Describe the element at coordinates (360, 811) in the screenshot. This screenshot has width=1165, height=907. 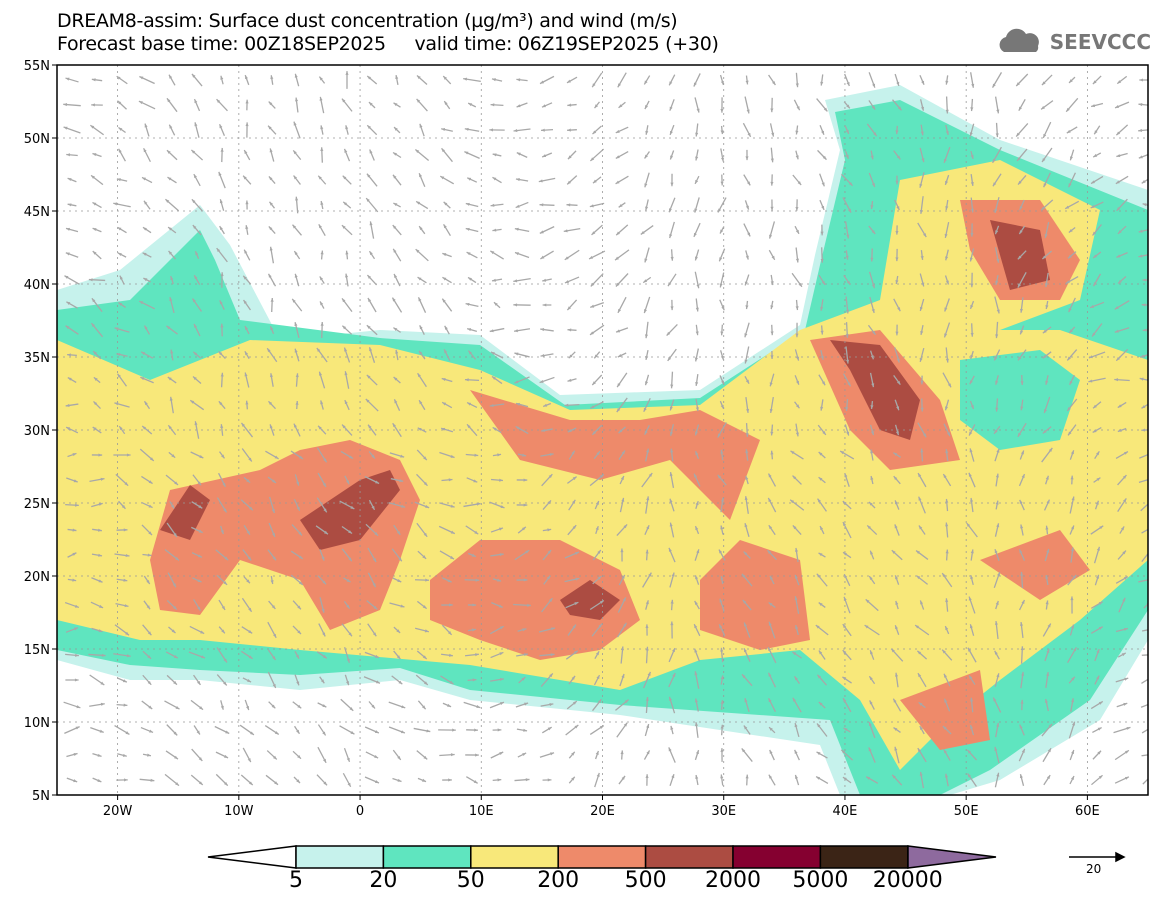
I see `lon-label: 0` at that location.